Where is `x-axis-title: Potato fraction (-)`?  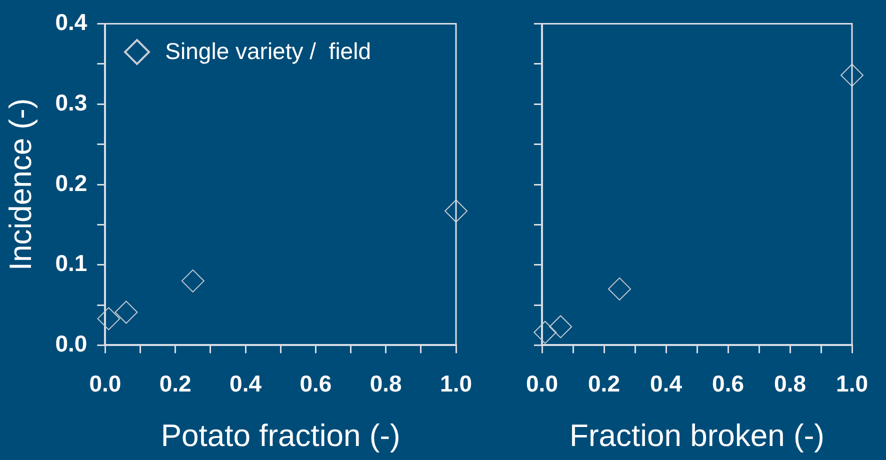 x-axis-title: Potato fraction (-) is located at coordinates (280, 435).